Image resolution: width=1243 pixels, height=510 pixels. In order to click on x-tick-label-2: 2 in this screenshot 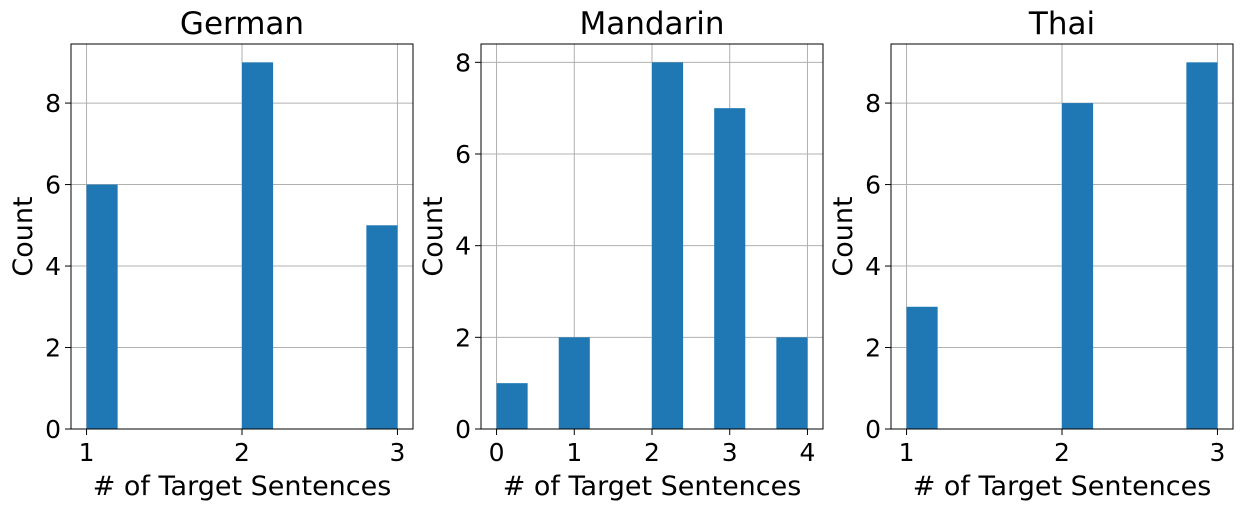, I will do `click(652, 452)`.